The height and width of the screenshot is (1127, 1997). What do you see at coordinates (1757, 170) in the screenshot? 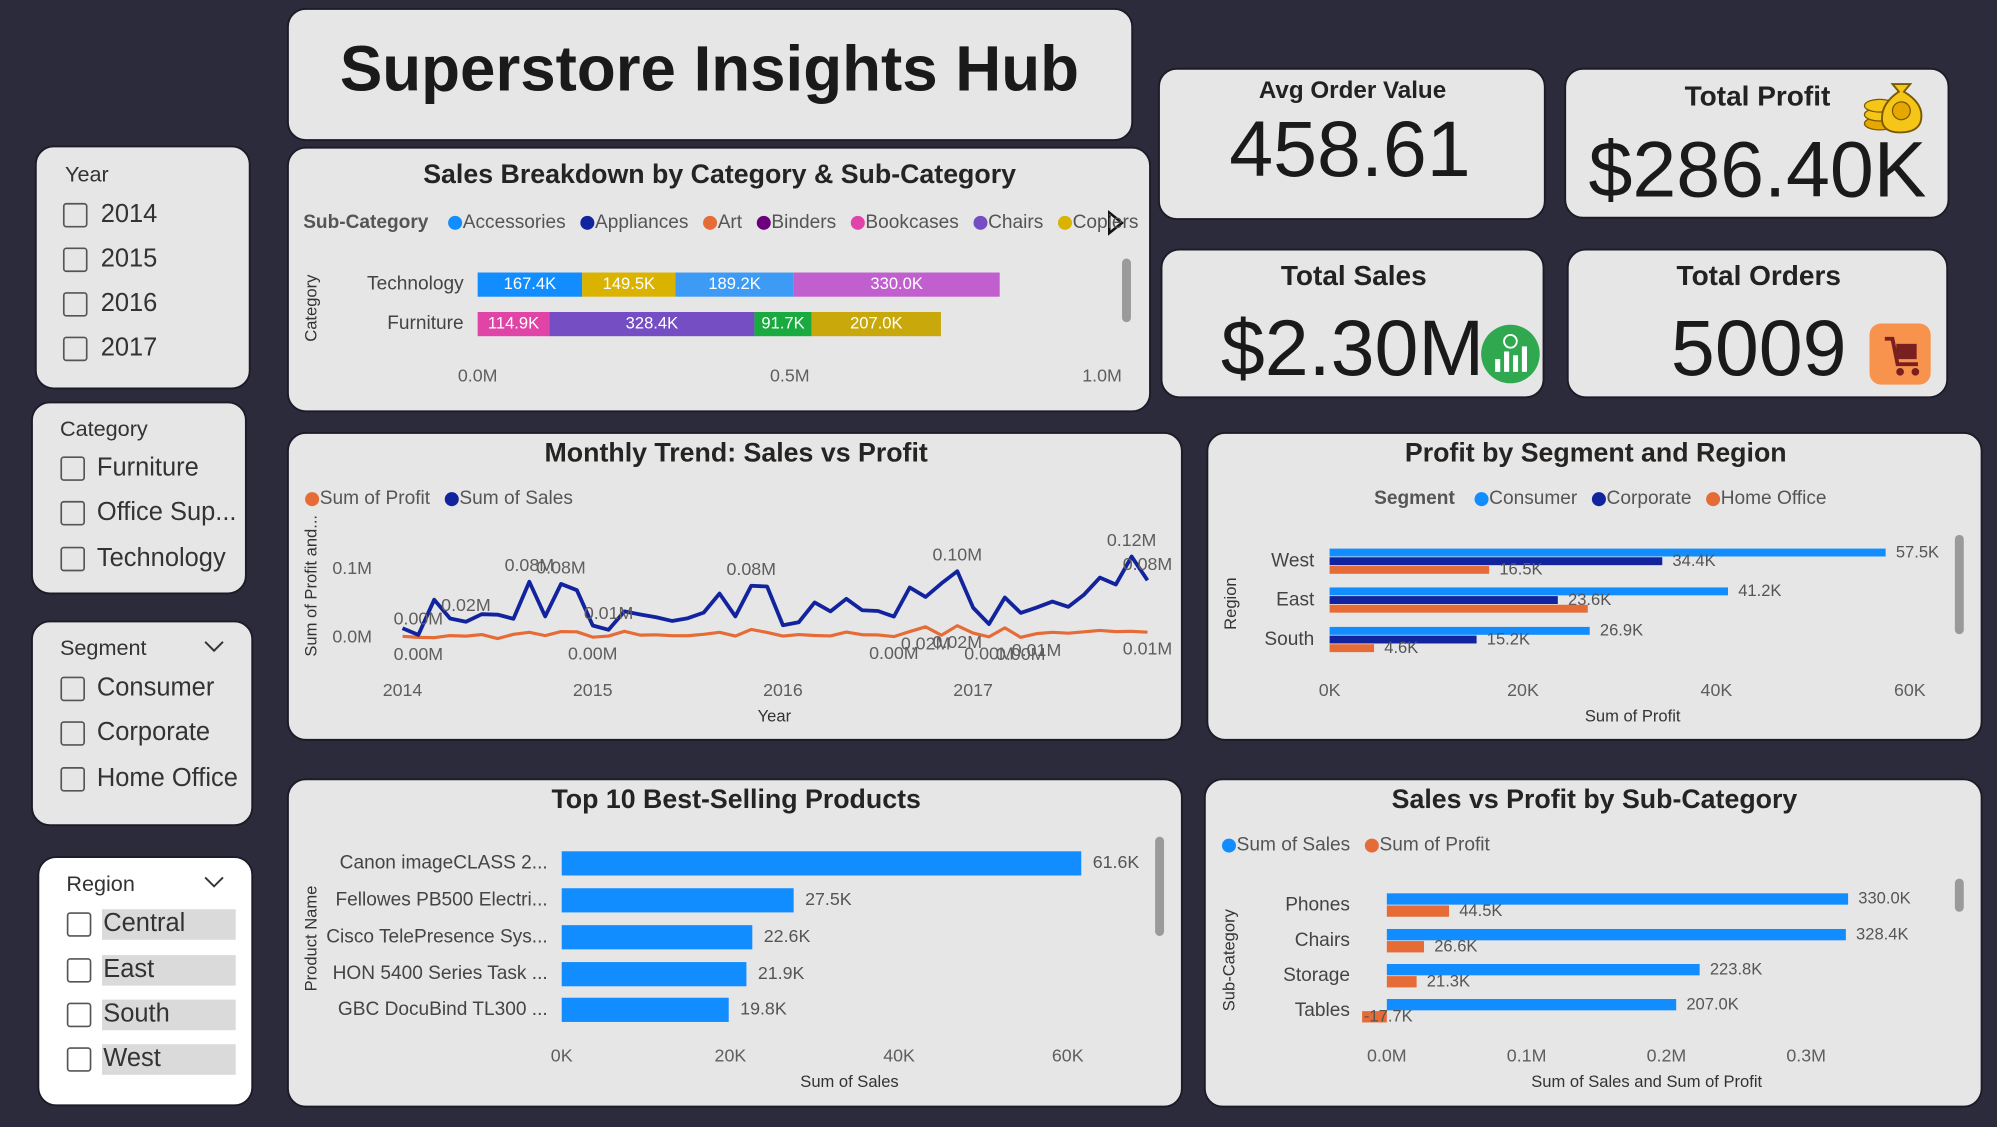
I see `kpi-value: $286.40K` at bounding box center [1757, 170].